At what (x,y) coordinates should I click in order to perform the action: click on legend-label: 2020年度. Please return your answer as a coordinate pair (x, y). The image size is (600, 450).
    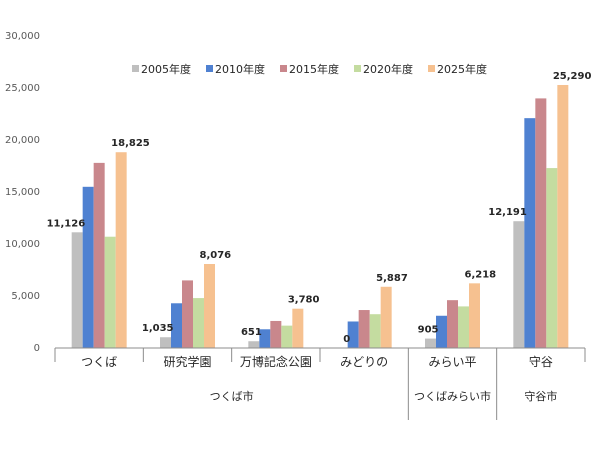
    Looking at the image, I should click on (388, 69).